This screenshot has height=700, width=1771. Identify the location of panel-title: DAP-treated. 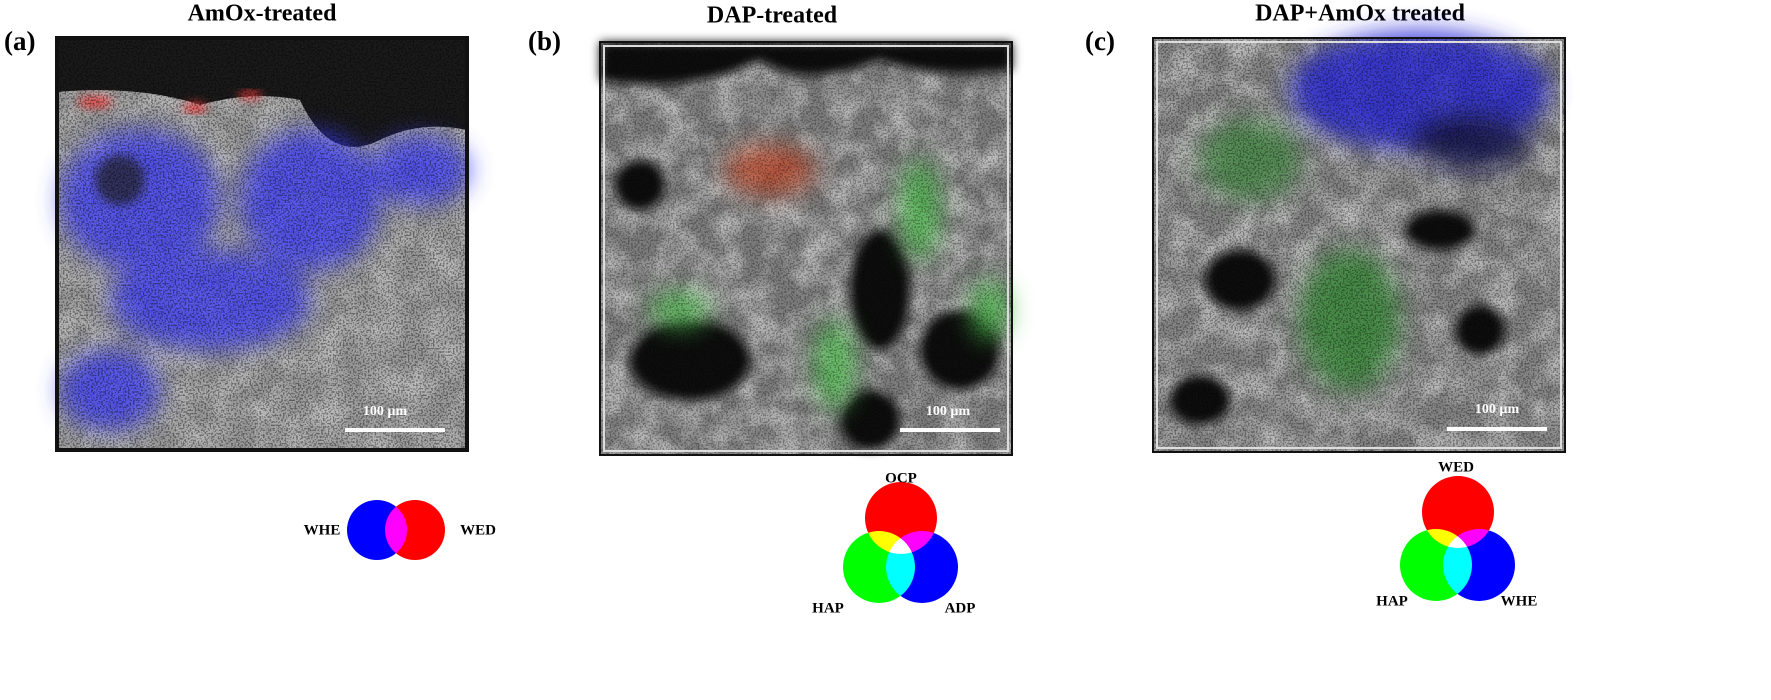
(772, 16).